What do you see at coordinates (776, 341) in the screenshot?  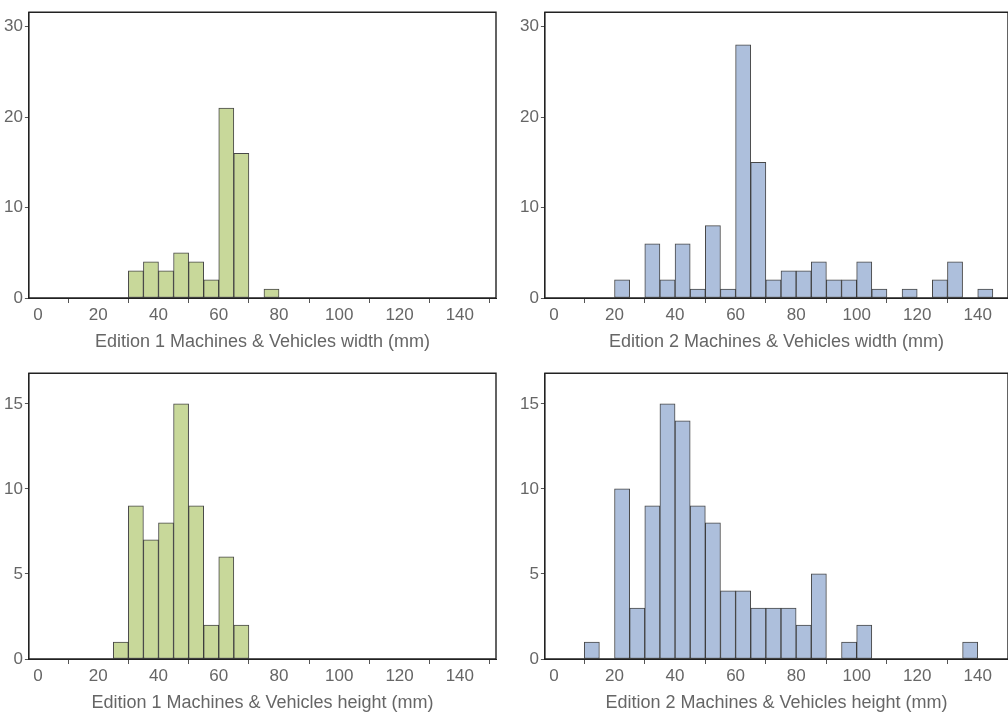 I see `x-axis-title: Edition 2 Machines & Vehicles width (mm)` at bounding box center [776, 341].